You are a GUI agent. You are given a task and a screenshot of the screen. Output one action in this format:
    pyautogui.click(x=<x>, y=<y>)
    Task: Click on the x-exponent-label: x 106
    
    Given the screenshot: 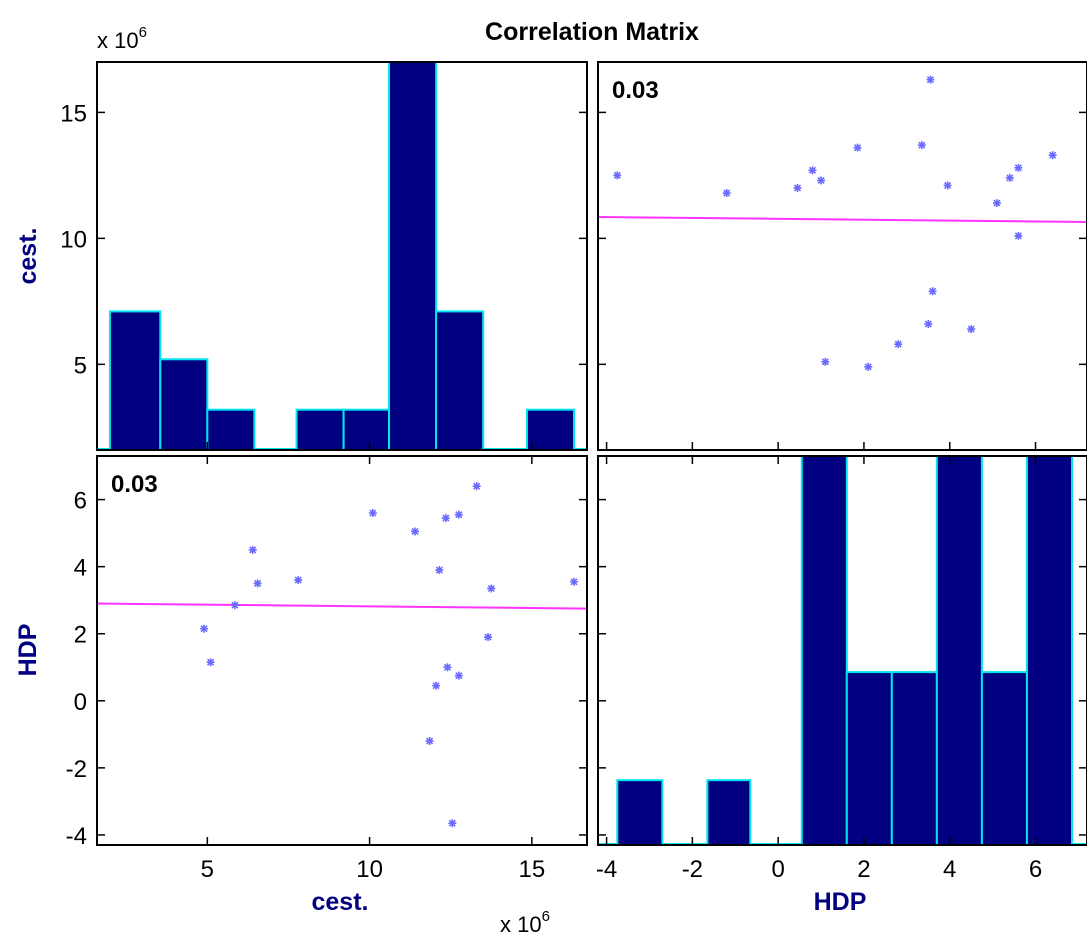 What is the action you would take?
    pyautogui.click(x=525, y=922)
    